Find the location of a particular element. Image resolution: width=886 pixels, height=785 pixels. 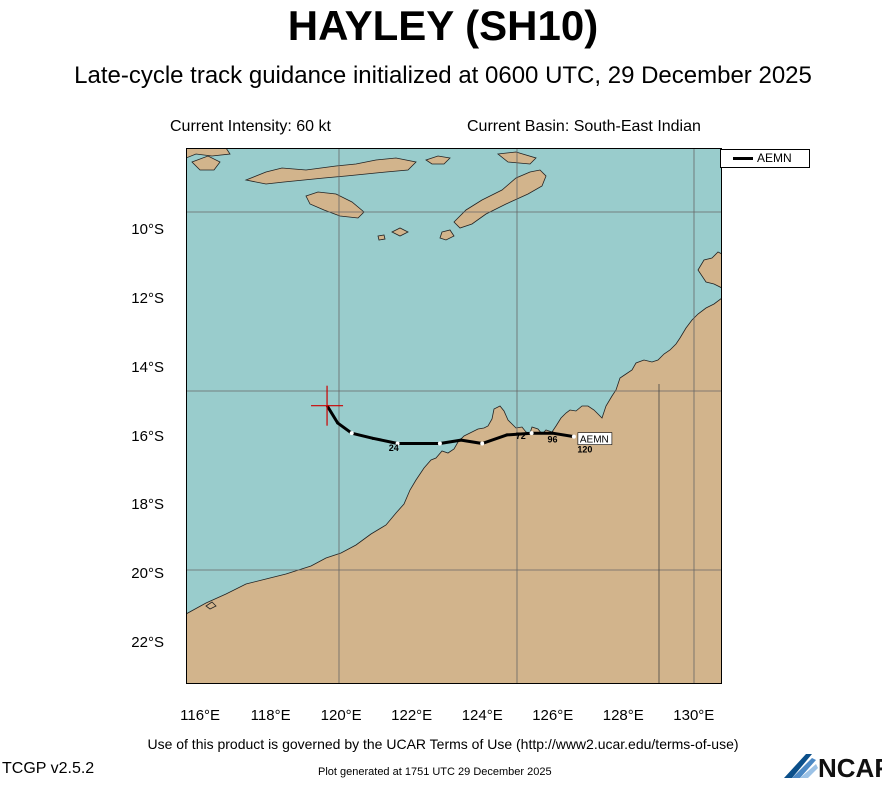

lon-label: 126°E is located at coordinates (553, 715).